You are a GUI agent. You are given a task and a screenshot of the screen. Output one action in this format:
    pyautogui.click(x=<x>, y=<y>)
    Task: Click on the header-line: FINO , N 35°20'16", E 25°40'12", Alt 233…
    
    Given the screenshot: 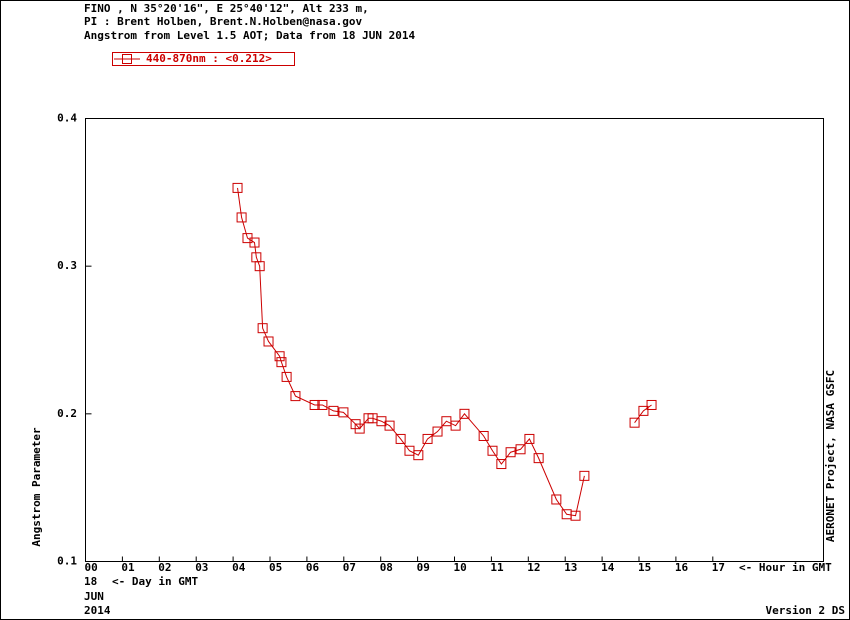 What is the action you would take?
    pyautogui.click(x=226, y=8)
    